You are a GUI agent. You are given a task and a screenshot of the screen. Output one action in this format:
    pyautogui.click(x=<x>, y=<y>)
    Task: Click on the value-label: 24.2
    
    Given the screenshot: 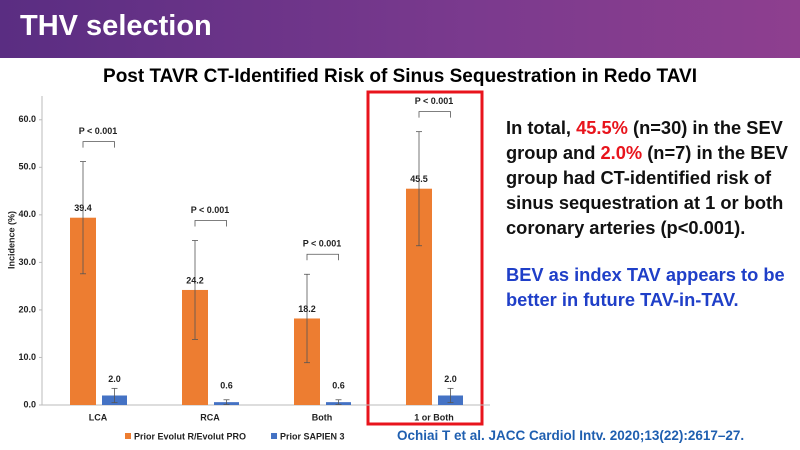 What is the action you would take?
    pyautogui.click(x=195, y=280)
    